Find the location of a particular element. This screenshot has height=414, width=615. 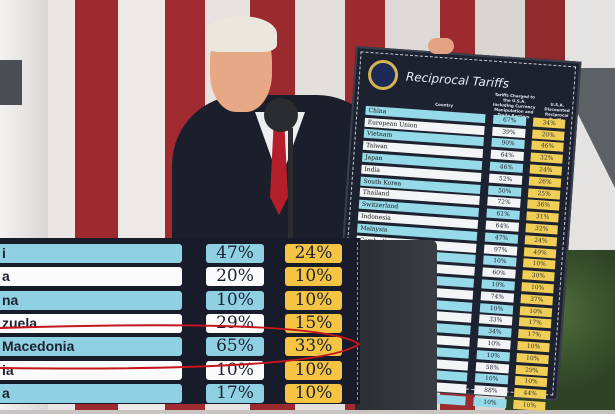

speaker-tie is located at coordinates (279, 170).